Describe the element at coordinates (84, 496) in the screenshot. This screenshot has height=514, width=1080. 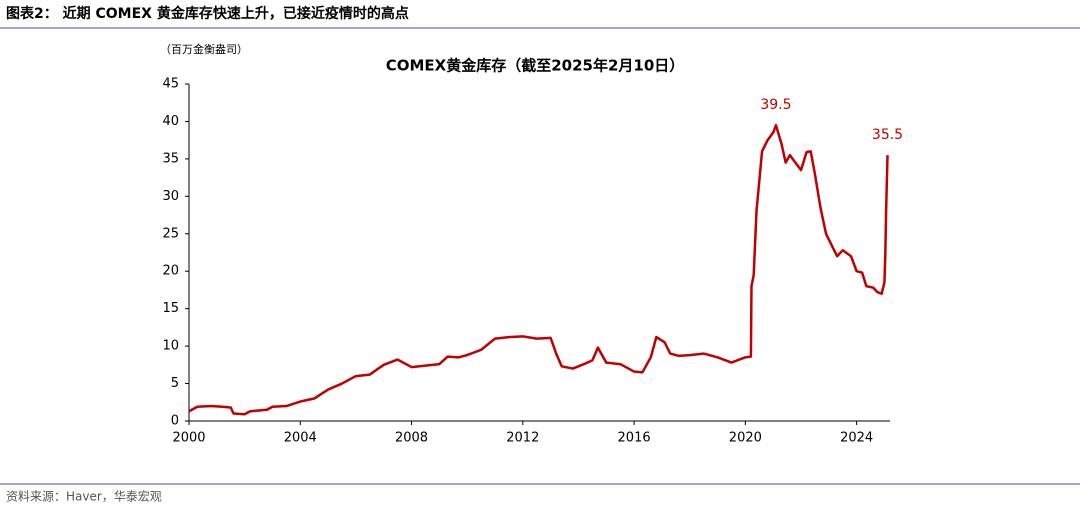
I see `source: 资料来源：Haver，华泰宏观` at that location.